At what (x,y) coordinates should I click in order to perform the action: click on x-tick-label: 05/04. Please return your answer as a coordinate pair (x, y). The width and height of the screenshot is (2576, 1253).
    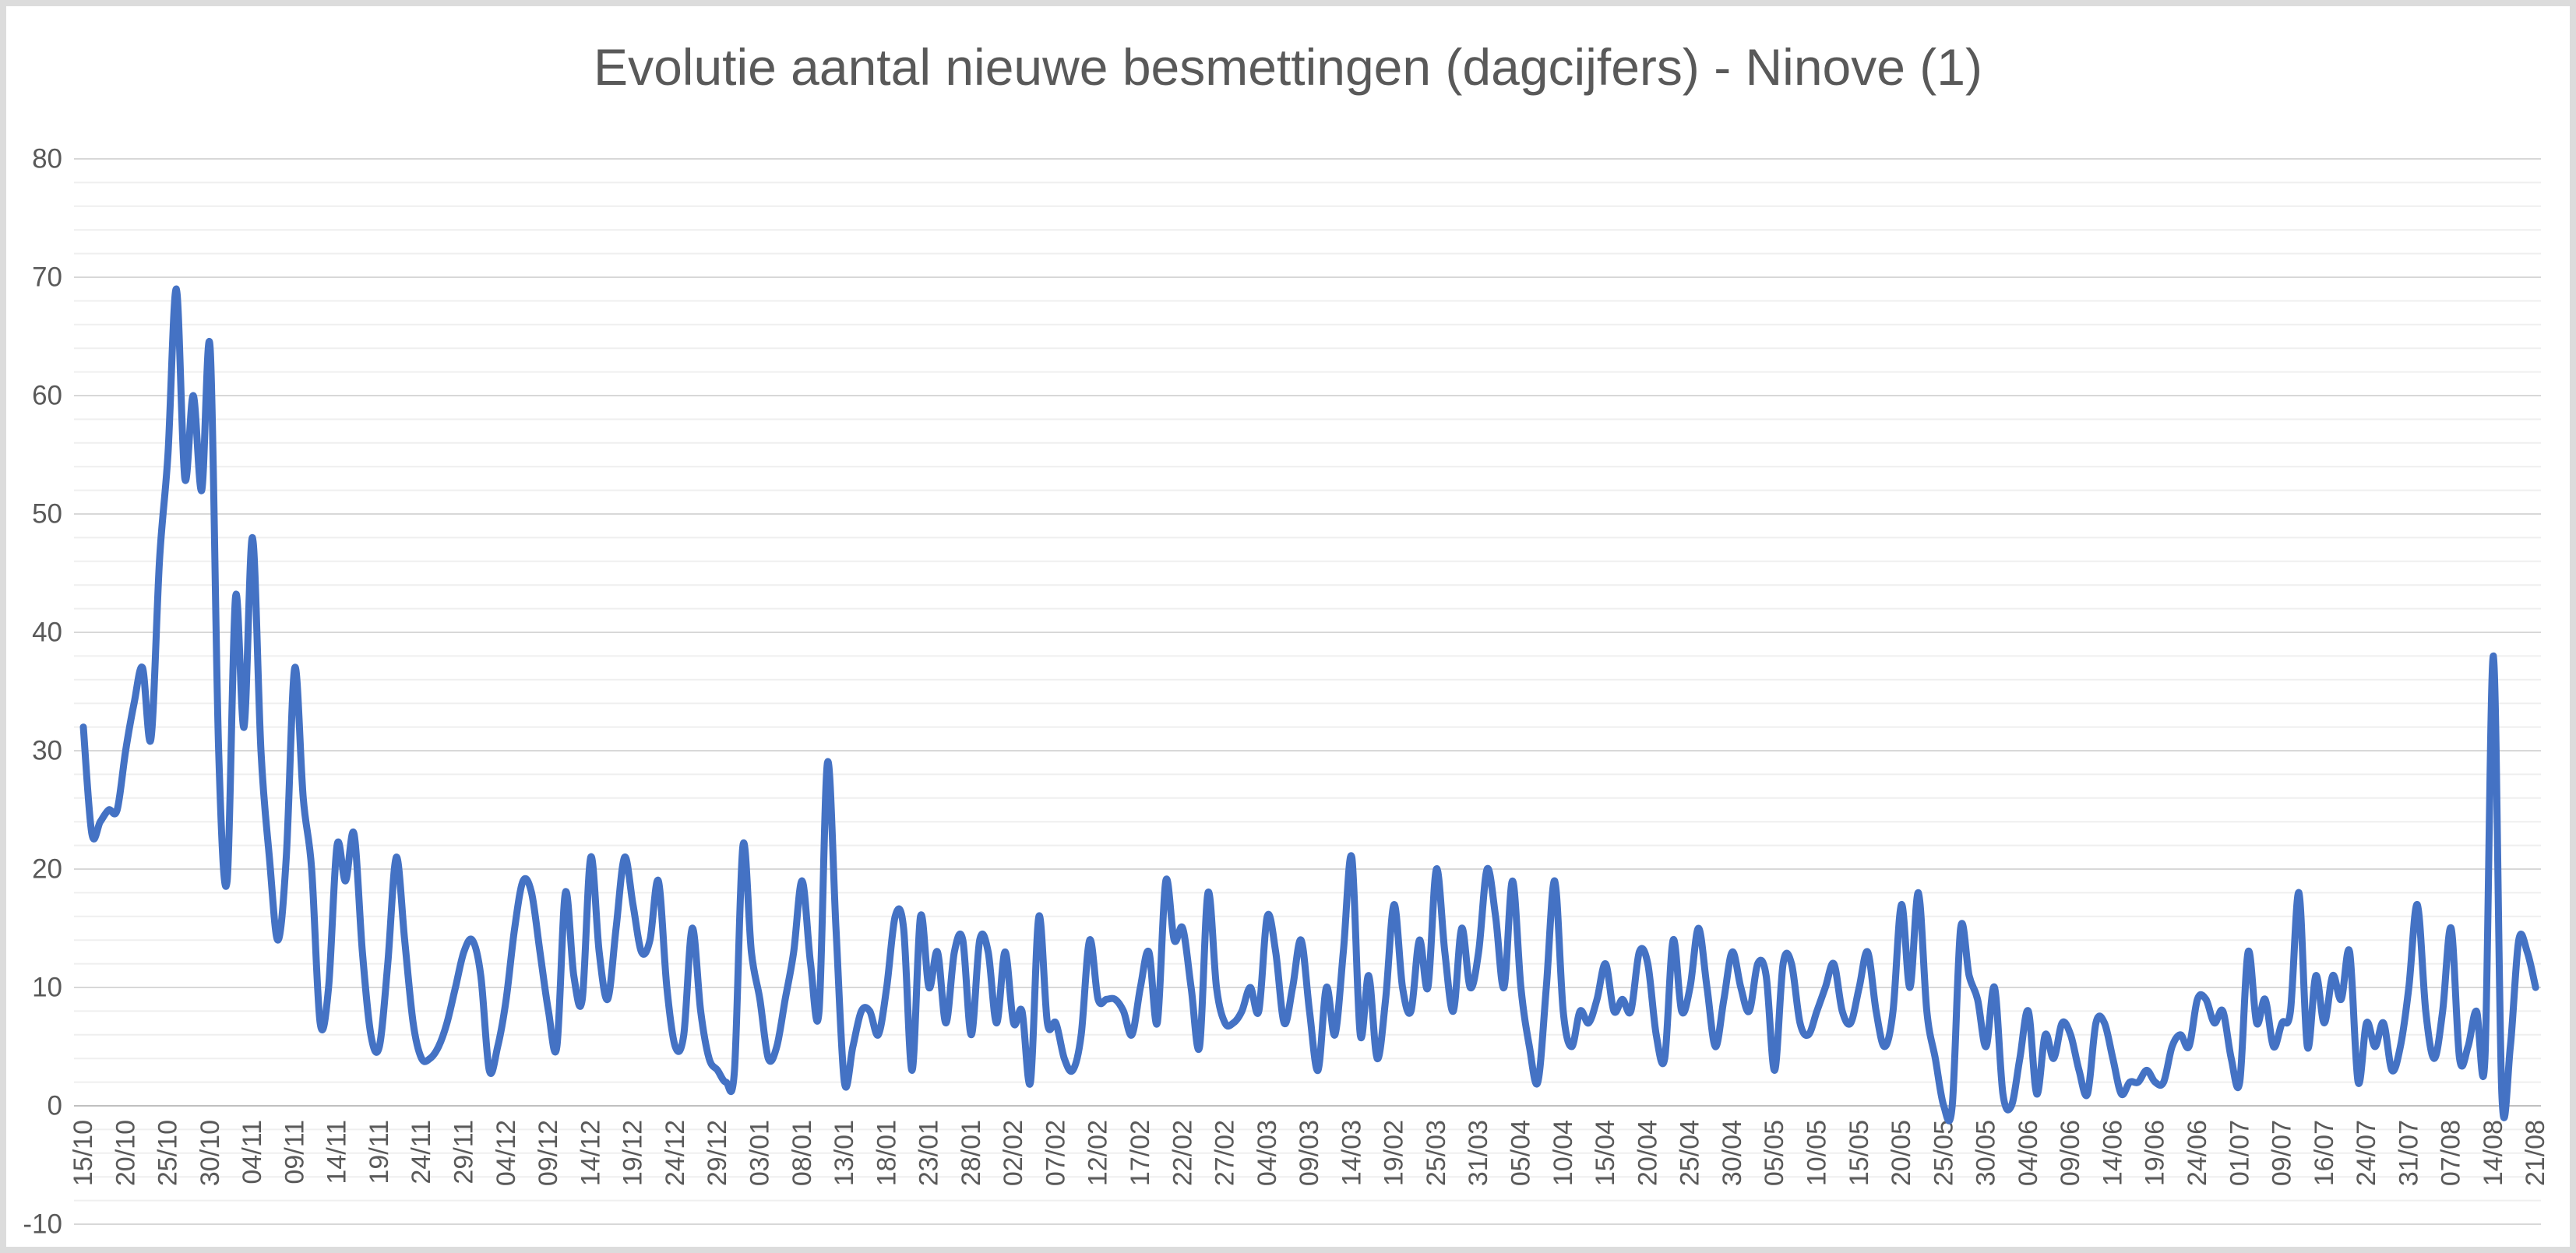
    Looking at the image, I should click on (1521, 1153).